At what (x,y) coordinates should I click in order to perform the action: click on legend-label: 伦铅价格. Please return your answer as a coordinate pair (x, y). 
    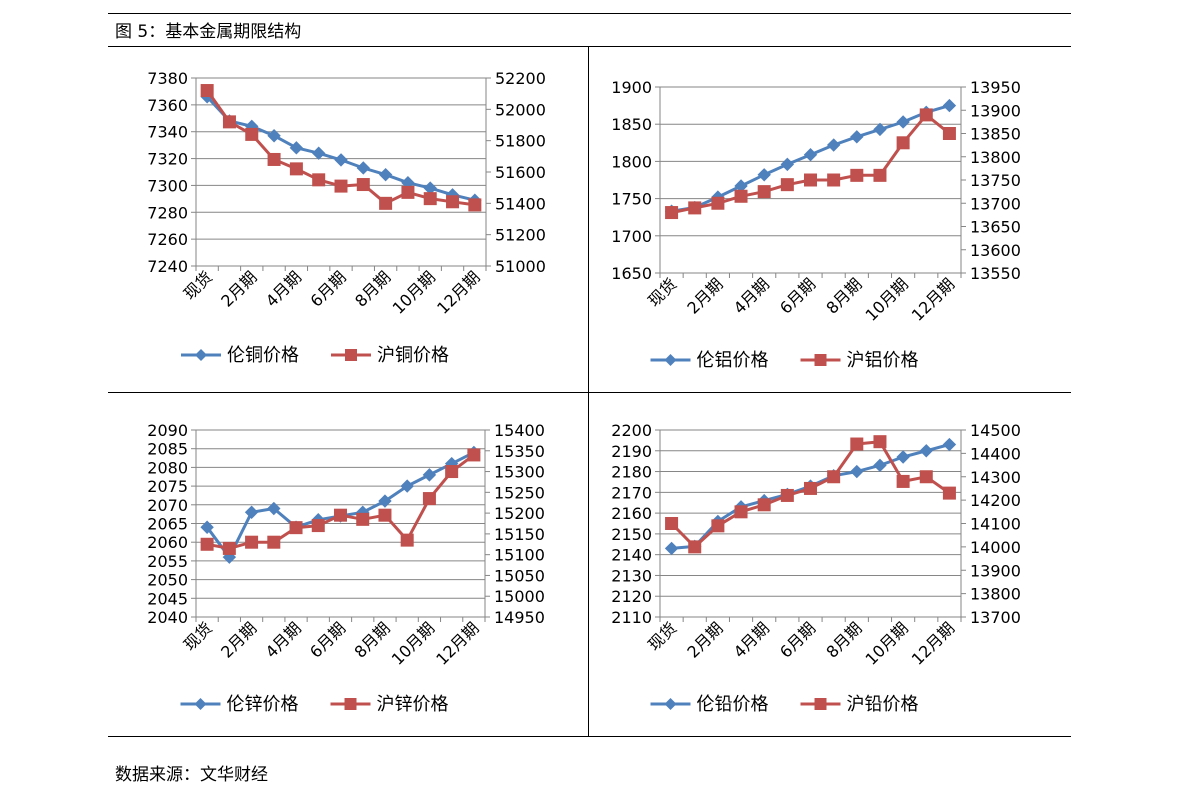
    Looking at the image, I should click on (733, 704).